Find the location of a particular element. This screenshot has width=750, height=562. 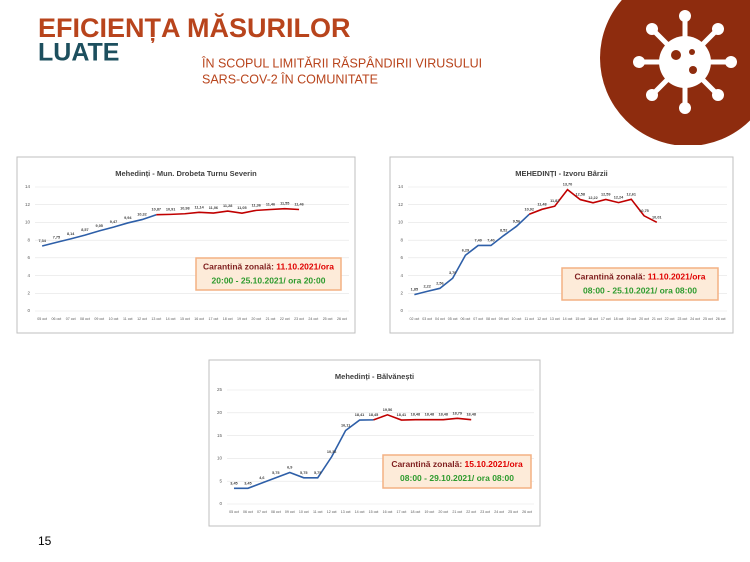

annotation-start: 11.10.2021/ora is located at coordinates (677, 277).